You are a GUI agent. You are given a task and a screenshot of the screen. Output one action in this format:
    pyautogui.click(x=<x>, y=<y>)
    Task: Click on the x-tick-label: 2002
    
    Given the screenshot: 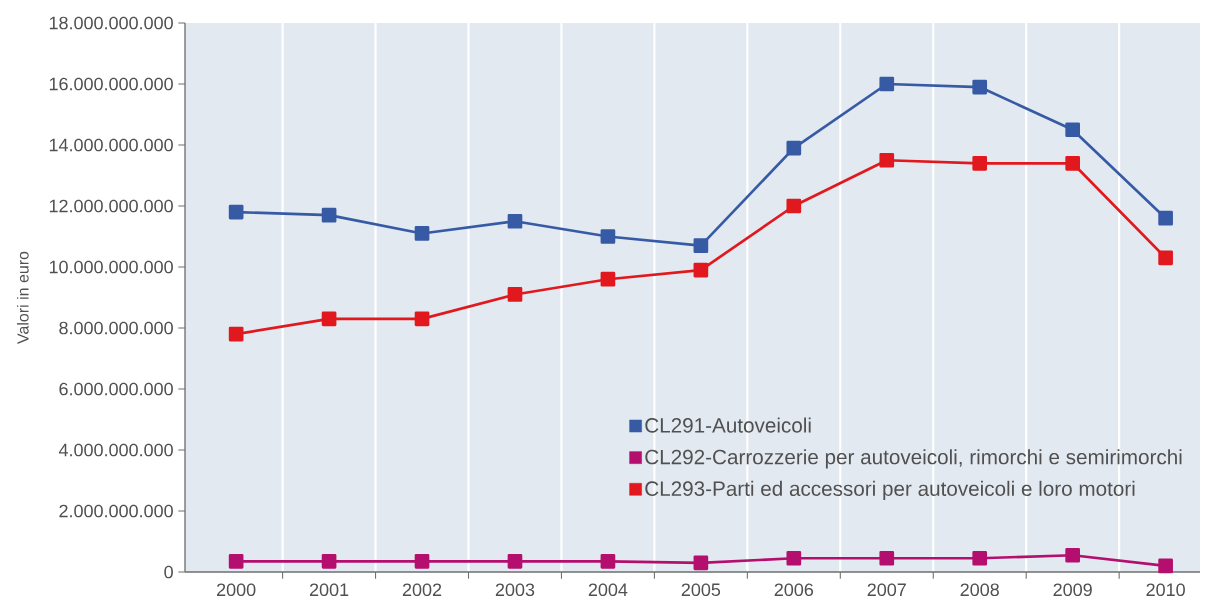 What is the action you would take?
    pyautogui.click(x=422, y=590)
    